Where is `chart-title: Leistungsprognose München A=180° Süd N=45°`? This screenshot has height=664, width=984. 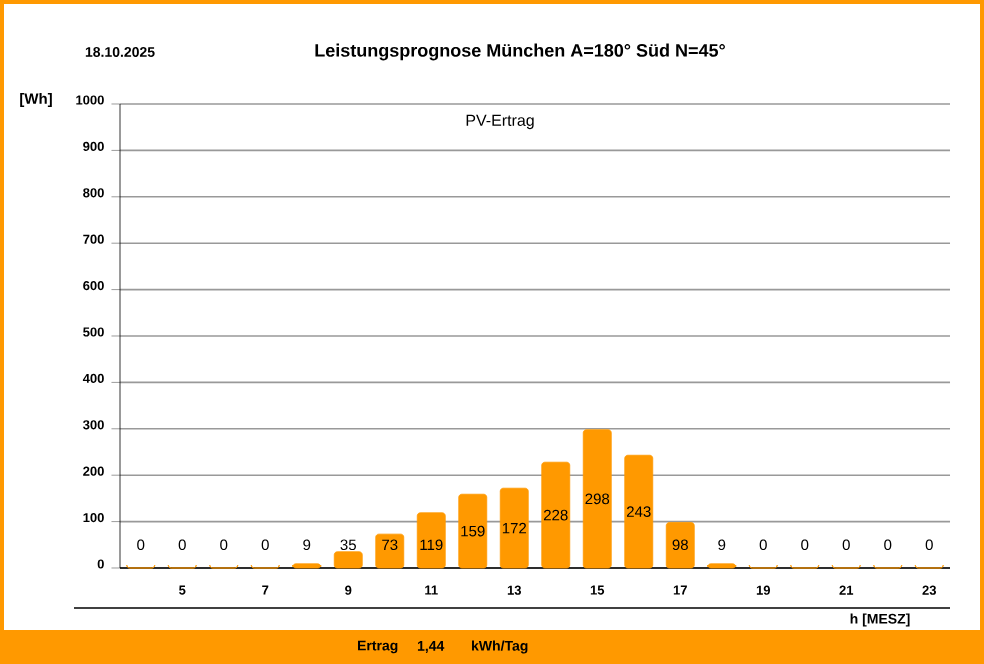 chart-title: Leistungsprognose München A=180° Süd N=45° is located at coordinates (520, 52).